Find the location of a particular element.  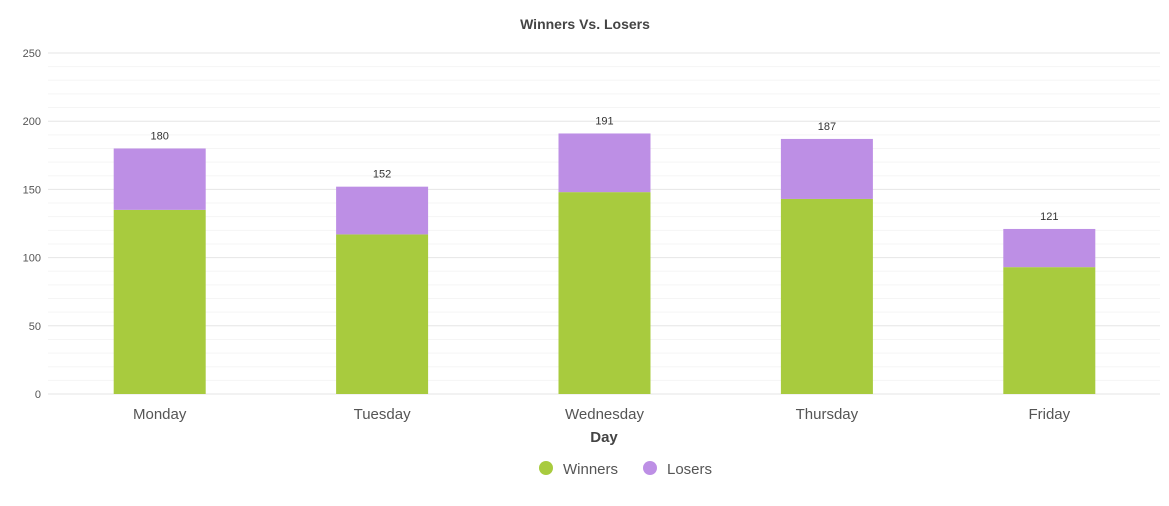

bar-losers-monday is located at coordinates (159, 179).